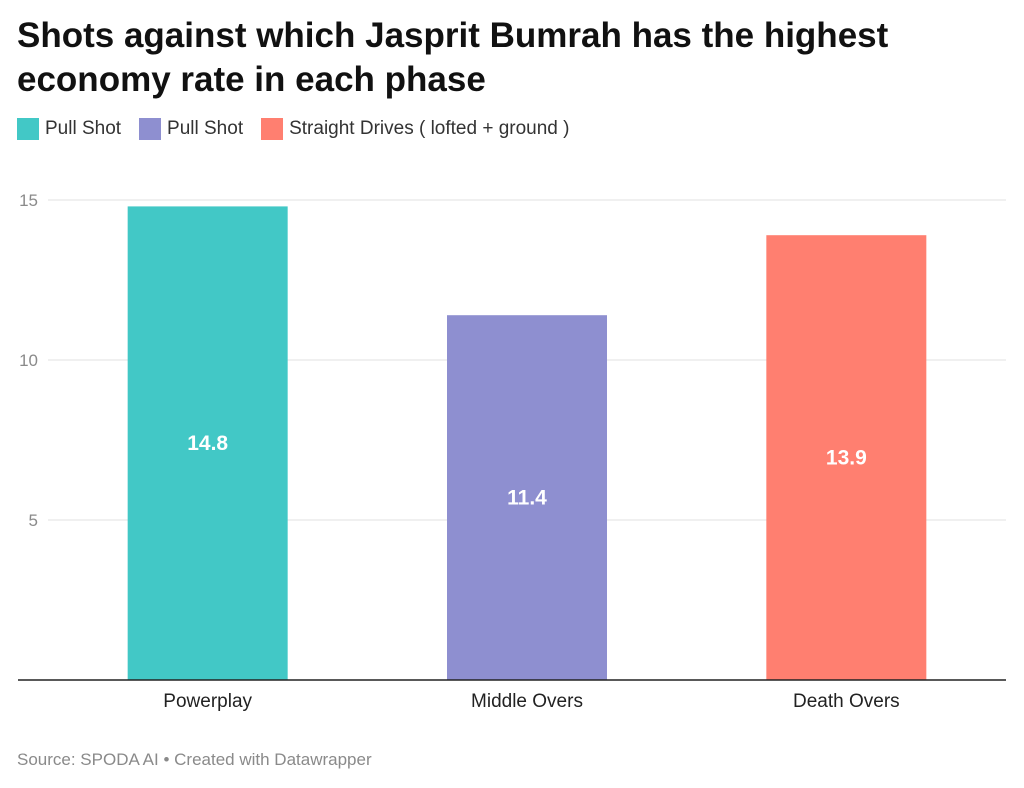 This screenshot has height=788, width=1024. I want to click on y-tick-label: 10, so click(28, 360).